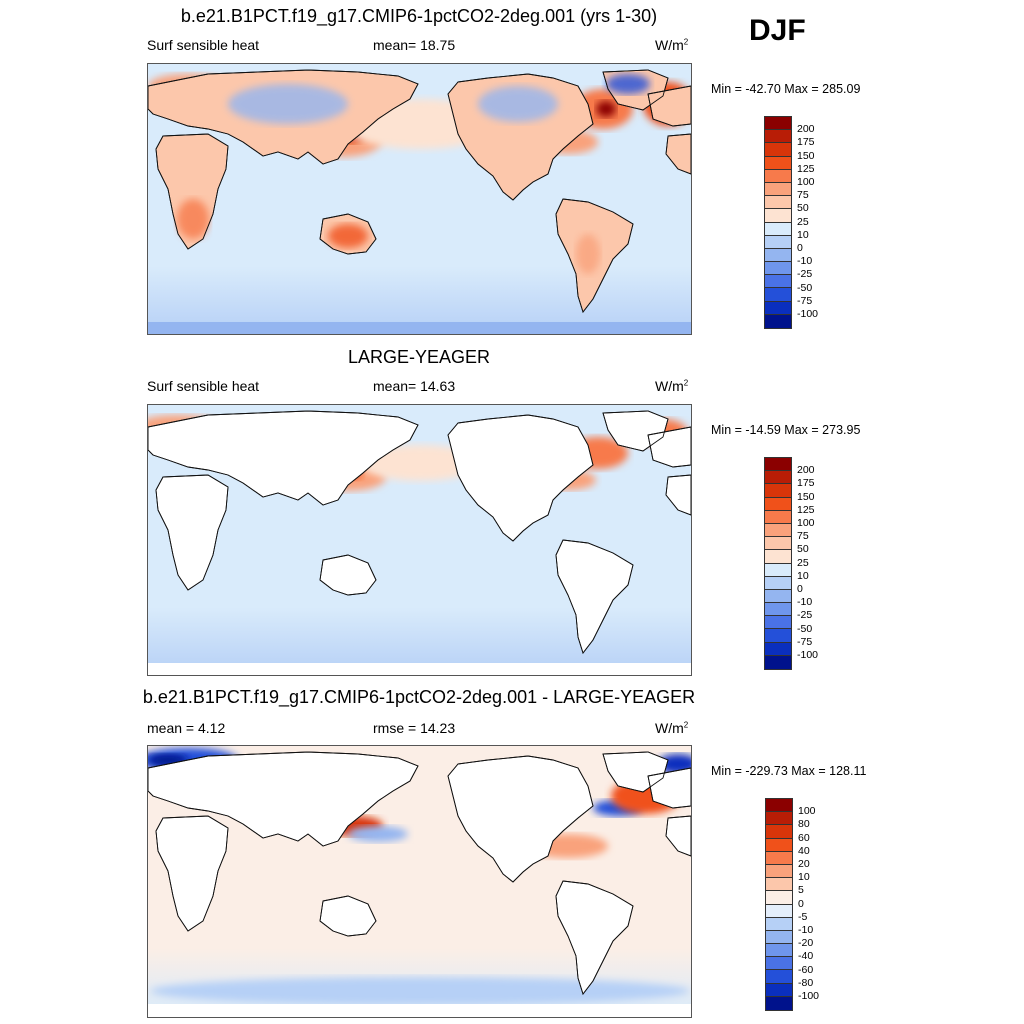 The image size is (1024, 1024). I want to click on continent-antarctica, so click(419, 669).